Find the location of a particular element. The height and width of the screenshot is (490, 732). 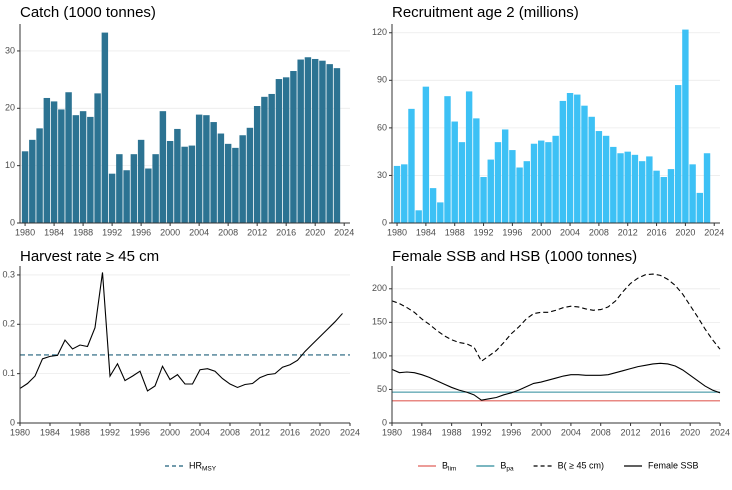

legend-label: HR is located at coordinates (195, 465).